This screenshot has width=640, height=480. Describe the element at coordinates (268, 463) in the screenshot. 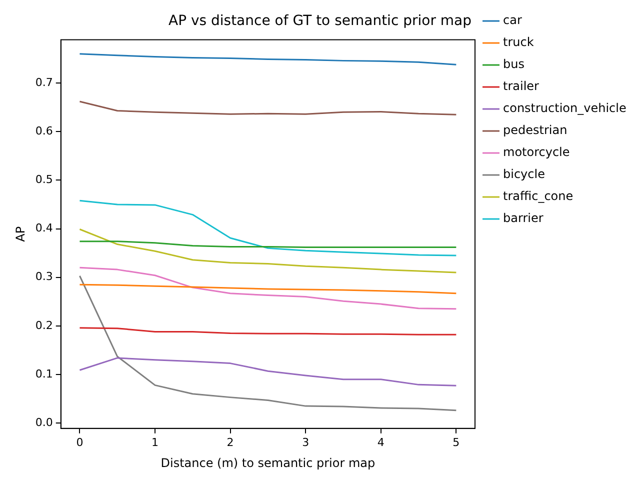

I see `x-axis-title: Distance (m) to semantic prior map` at that location.